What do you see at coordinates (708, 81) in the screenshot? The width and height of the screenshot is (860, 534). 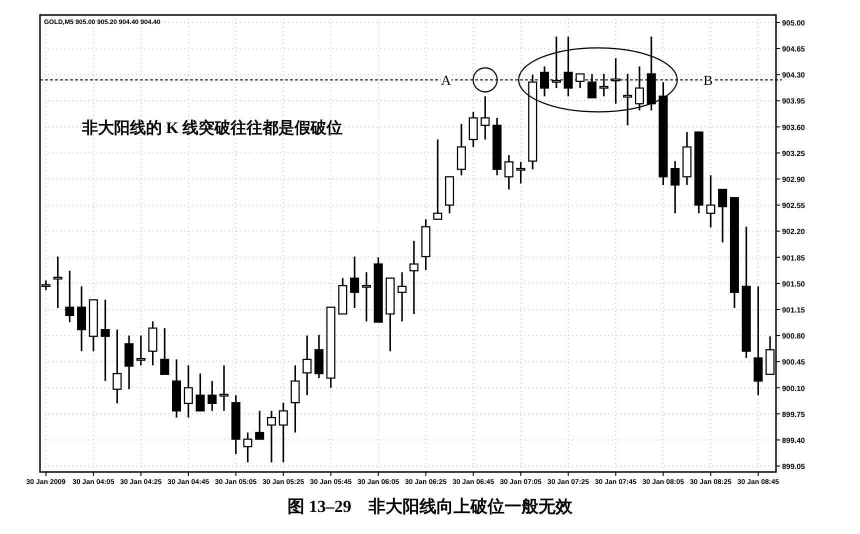 I see `annotation: B` at bounding box center [708, 81].